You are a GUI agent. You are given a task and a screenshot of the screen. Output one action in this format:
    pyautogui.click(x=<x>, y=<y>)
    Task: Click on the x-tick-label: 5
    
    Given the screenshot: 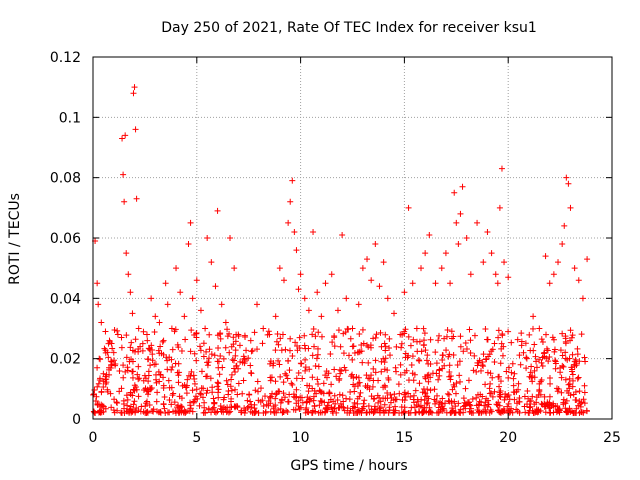 What is the action you would take?
    pyautogui.click(x=196, y=438)
    